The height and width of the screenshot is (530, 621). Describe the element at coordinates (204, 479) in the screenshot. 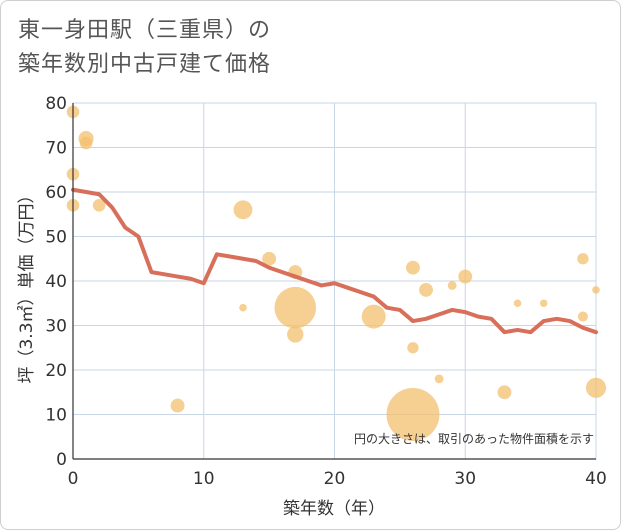

I see `x-tick-label: 10` at that location.